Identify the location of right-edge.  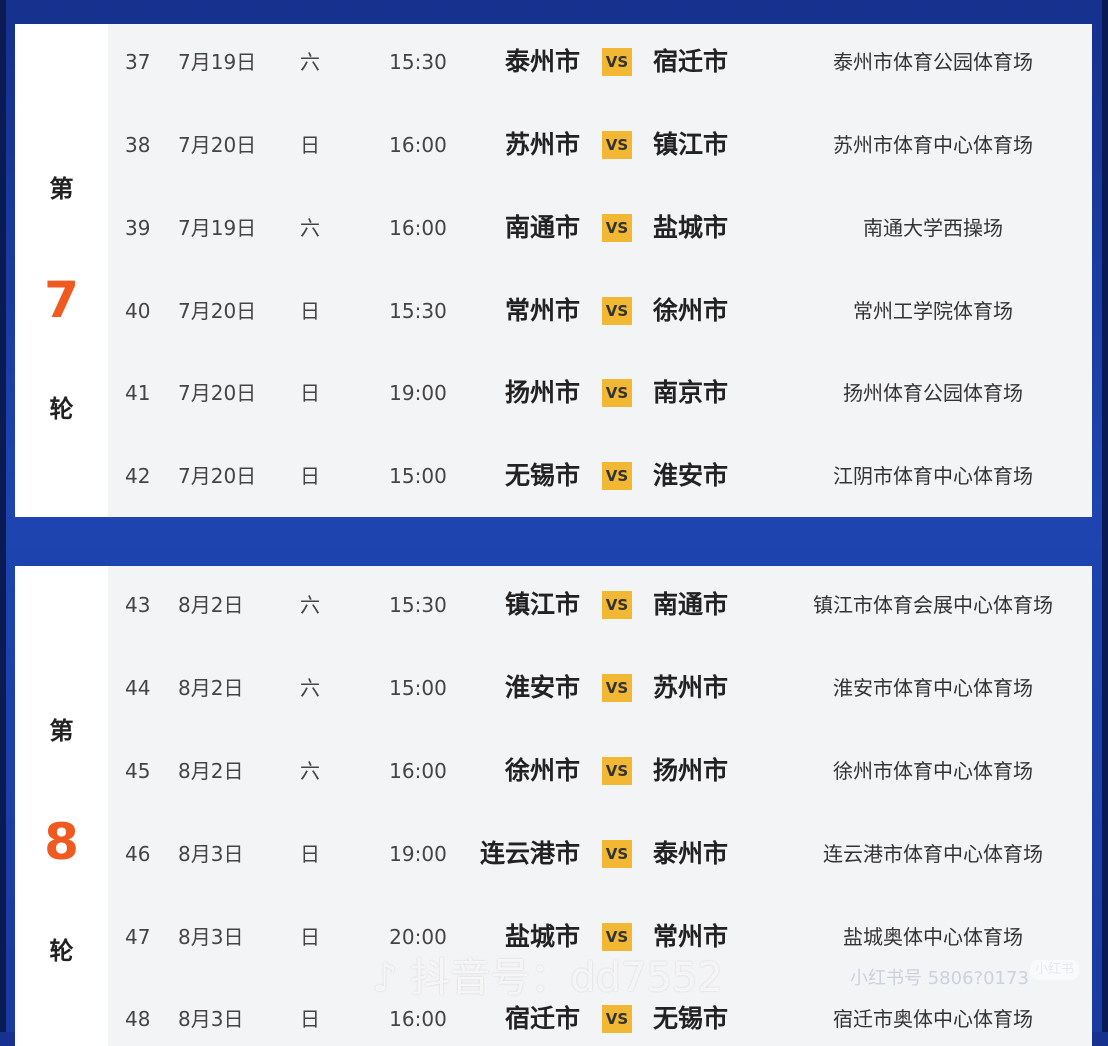
(1105, 516).